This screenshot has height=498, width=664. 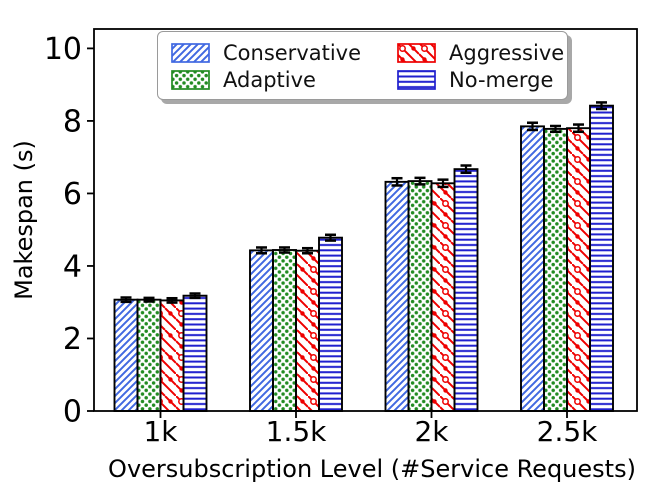 What do you see at coordinates (568, 431) in the screenshot?
I see `x-tick-label: 2.5k` at bounding box center [568, 431].